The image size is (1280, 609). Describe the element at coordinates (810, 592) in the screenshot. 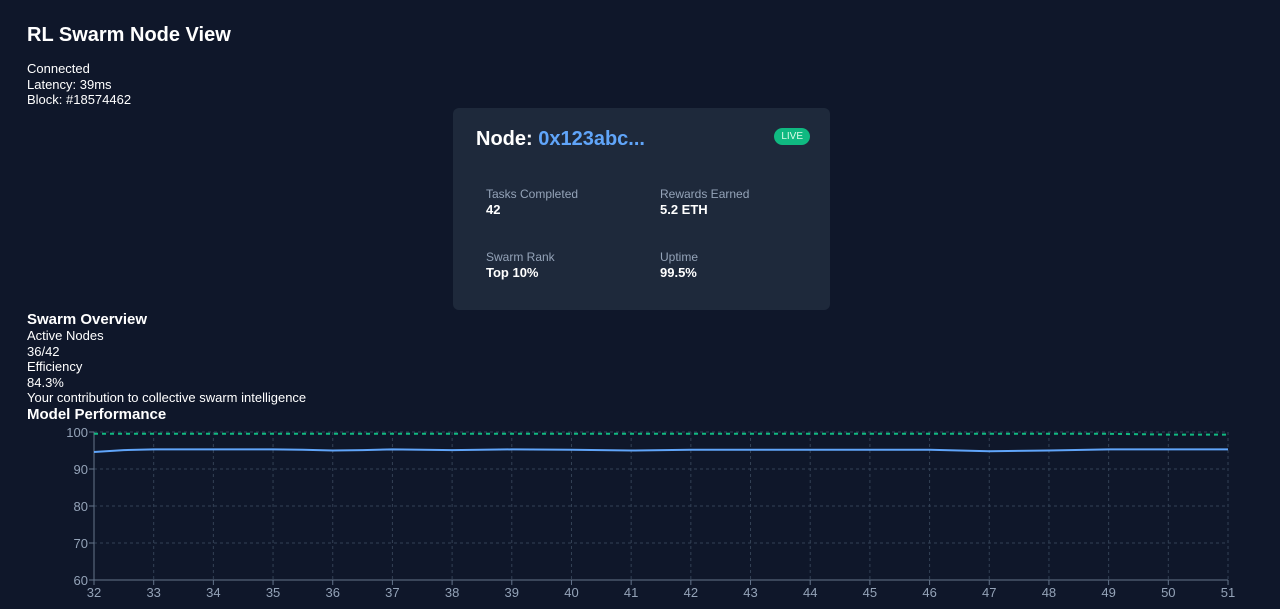

I see `x-tick-label: 44` at that location.